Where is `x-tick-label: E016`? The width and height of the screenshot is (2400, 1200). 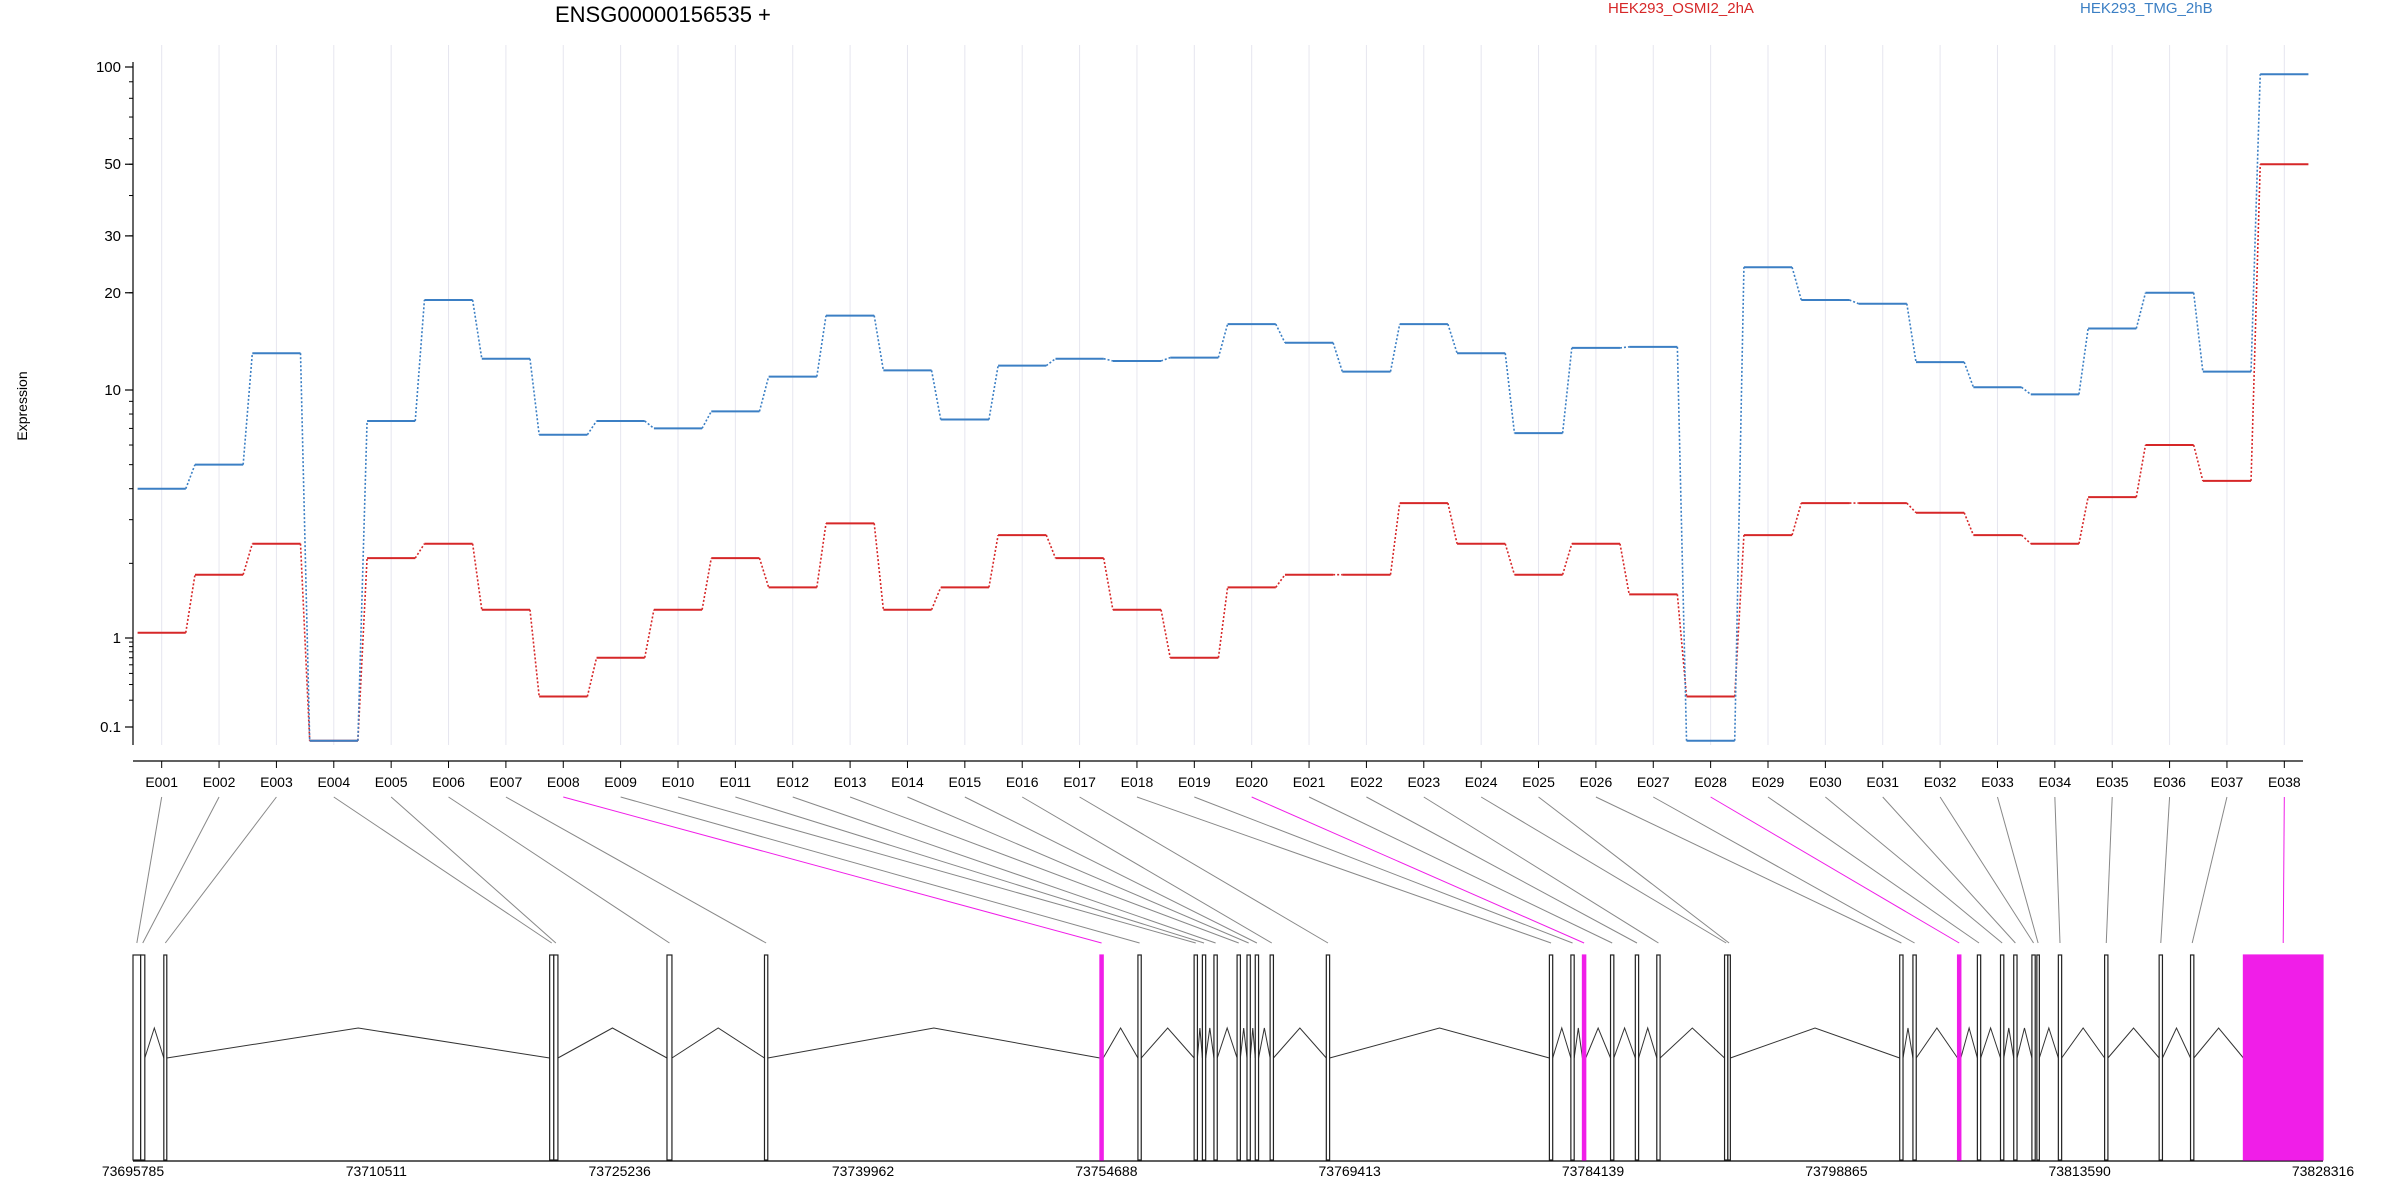
x-tick-label: E016 is located at coordinates (1022, 782).